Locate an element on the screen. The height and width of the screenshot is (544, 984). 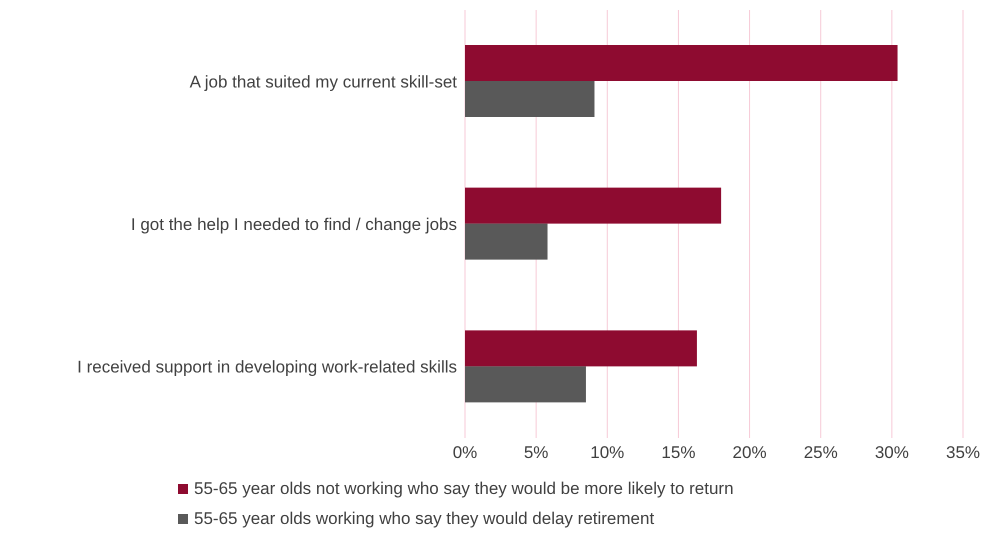
y-tick-label: I got the help I needed to find / change jobs is located at coordinates (293, 224).